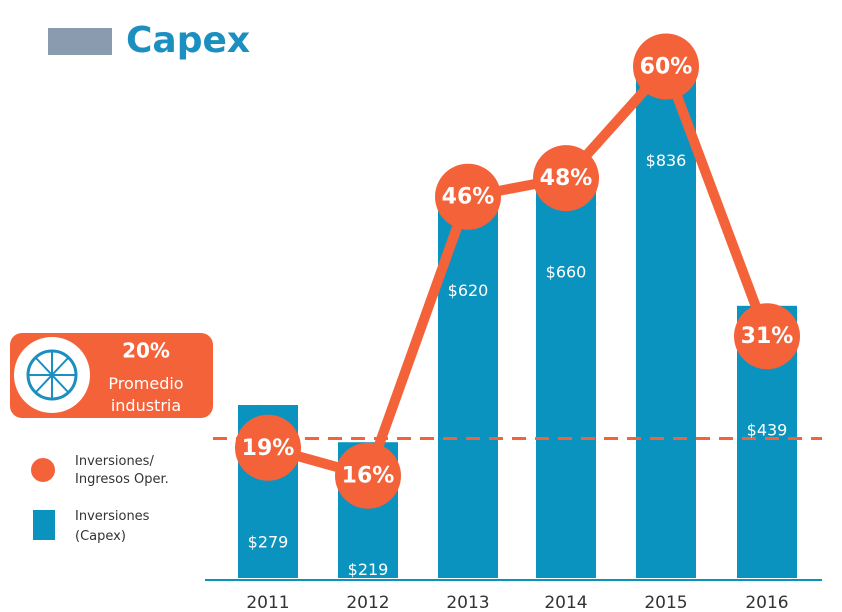 The width and height of the screenshot is (842, 612). What do you see at coordinates (145, 383) in the screenshot?
I see `reference-name-line: Promedio` at bounding box center [145, 383].